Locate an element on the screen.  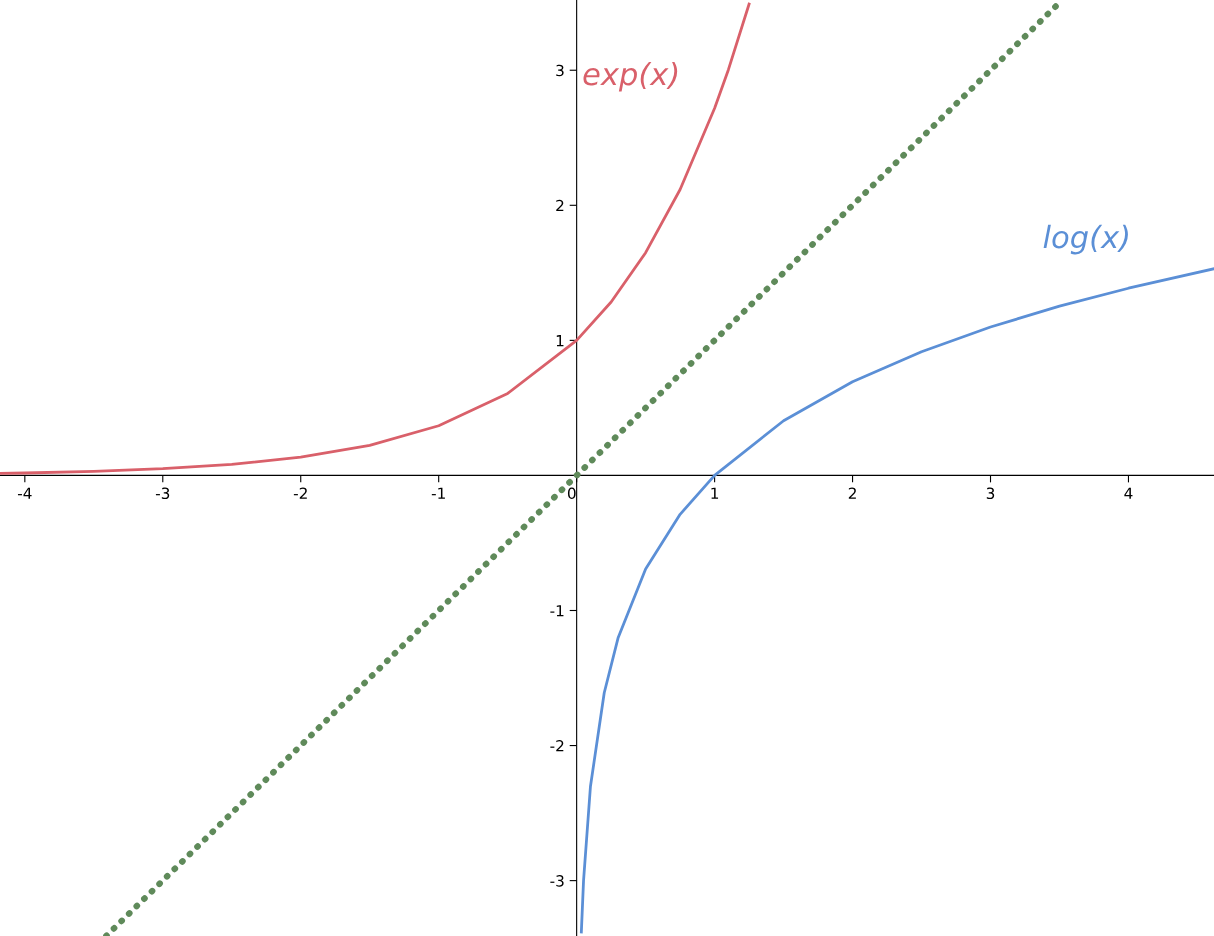
x-tick-label: 4 is located at coordinates (1128, 493).